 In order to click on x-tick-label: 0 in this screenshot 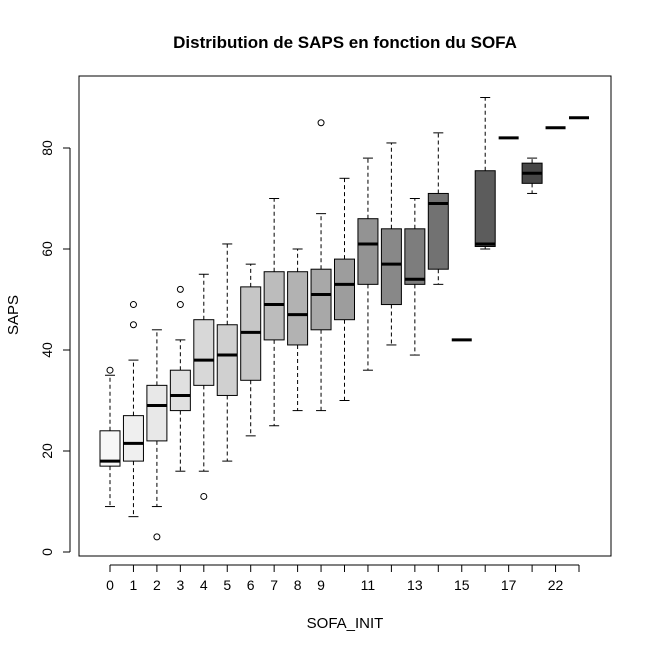, I will do `click(110, 585)`.